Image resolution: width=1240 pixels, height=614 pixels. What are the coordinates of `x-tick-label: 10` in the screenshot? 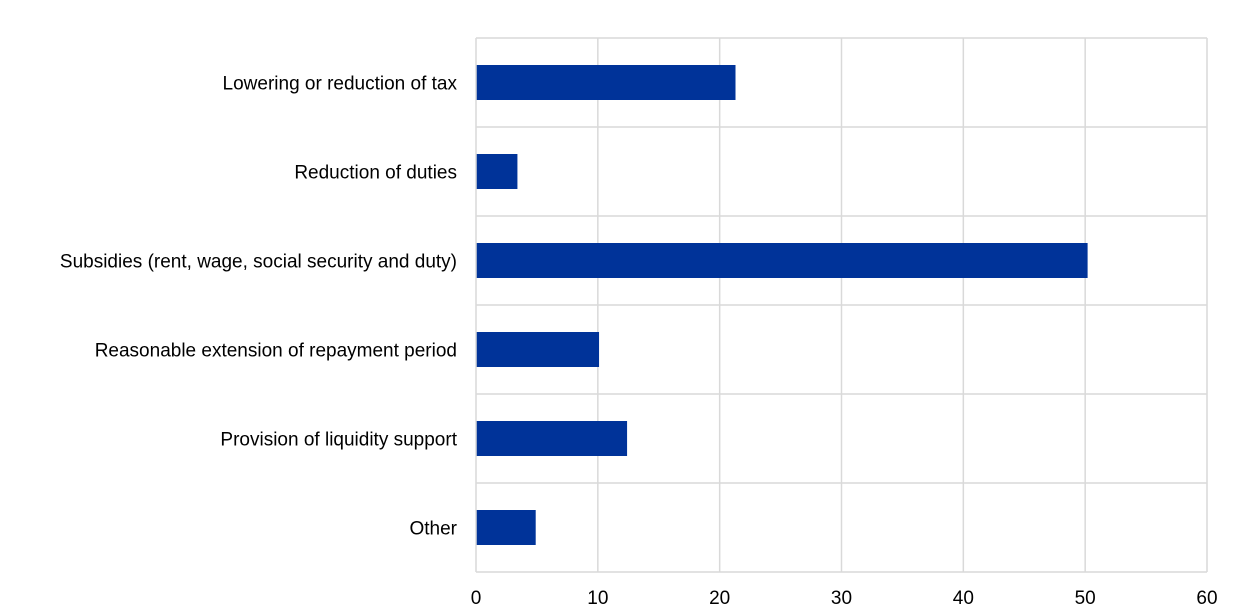 It's located at (597, 598).